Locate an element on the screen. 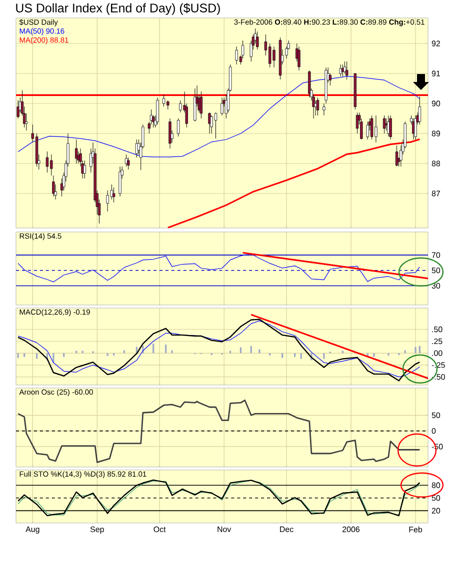  chart-title: US Dollar Index (End of Day) ($USD) is located at coordinates (118, 9).